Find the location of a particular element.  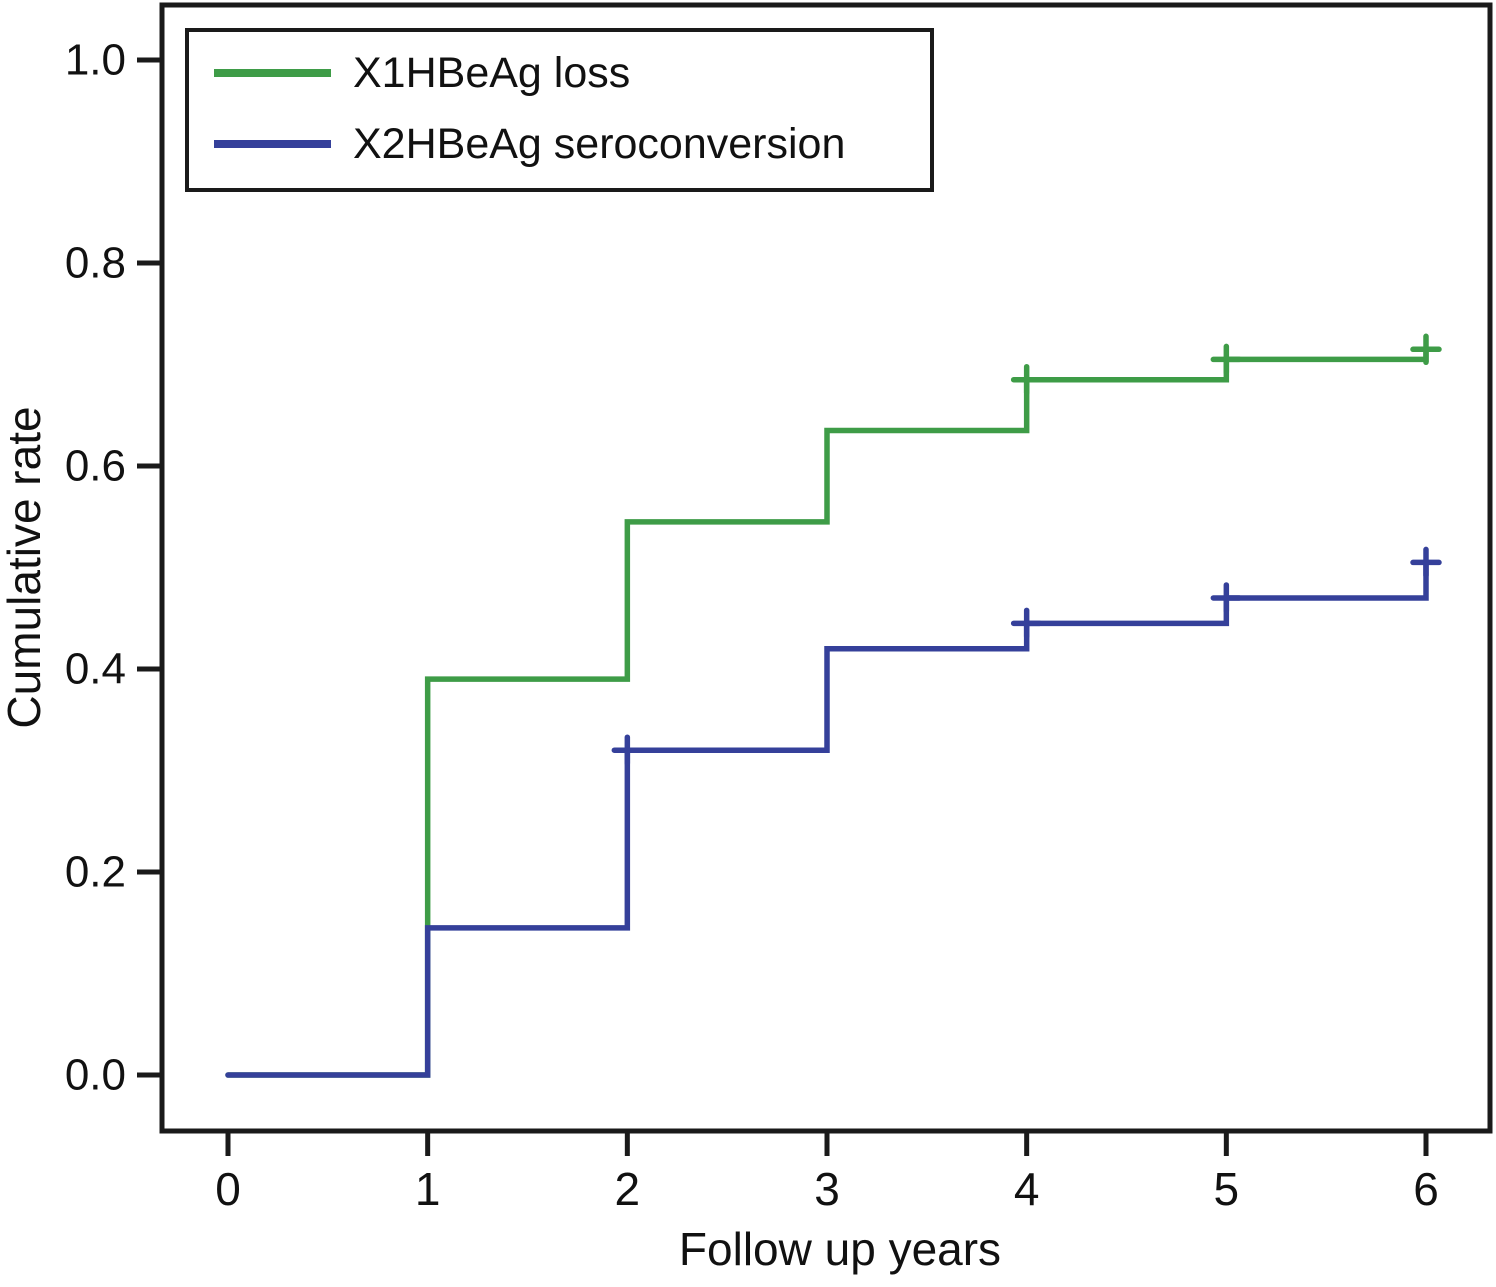

legend-label-0: X1HBeAg loss is located at coordinates (491, 73).